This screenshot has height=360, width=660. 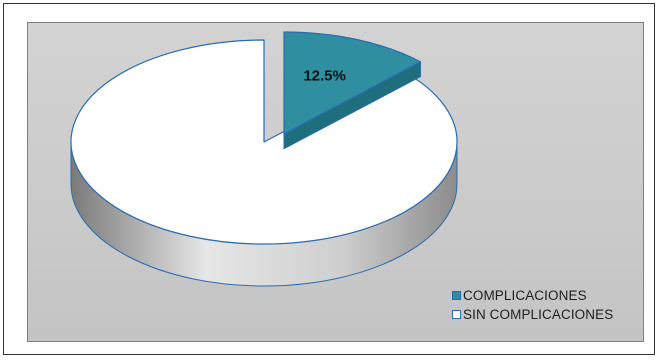 What do you see at coordinates (456, 314) in the screenshot?
I see `legend-swatch-sin-complicaciones` at bounding box center [456, 314].